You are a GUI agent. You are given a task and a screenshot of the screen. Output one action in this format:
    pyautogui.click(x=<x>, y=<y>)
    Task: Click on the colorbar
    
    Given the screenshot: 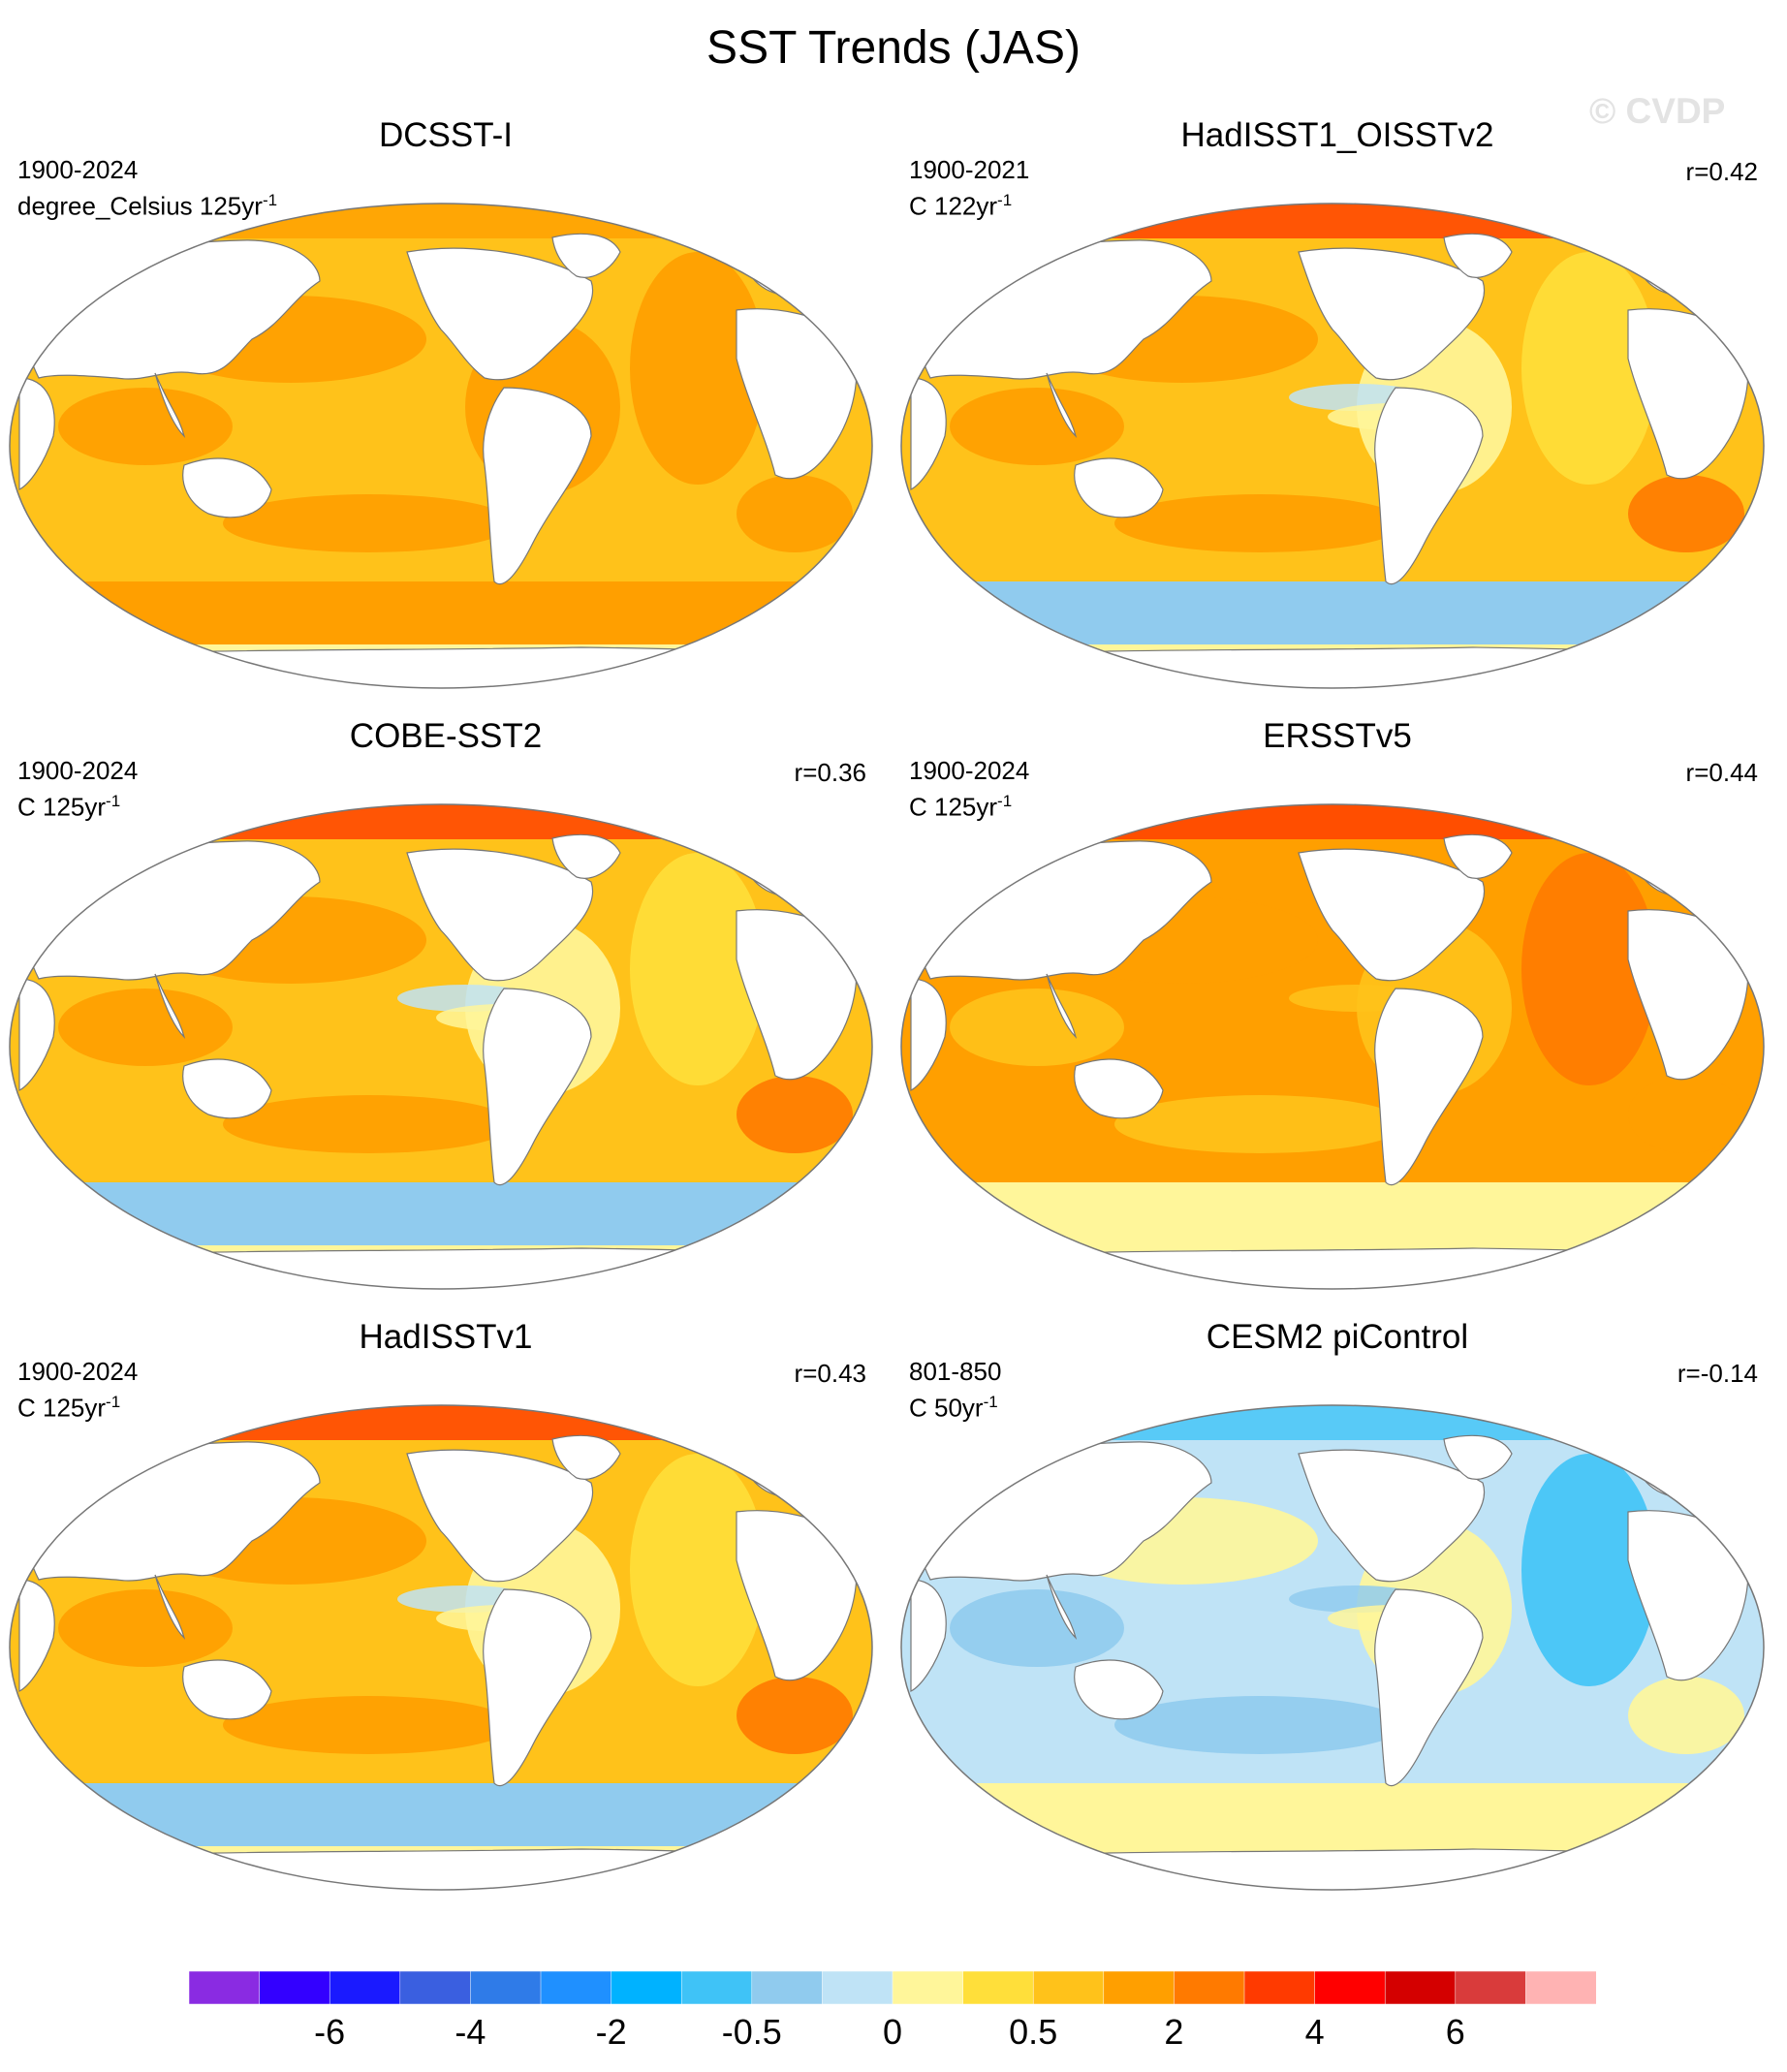 What is the action you would take?
    pyautogui.click(x=893, y=1987)
    